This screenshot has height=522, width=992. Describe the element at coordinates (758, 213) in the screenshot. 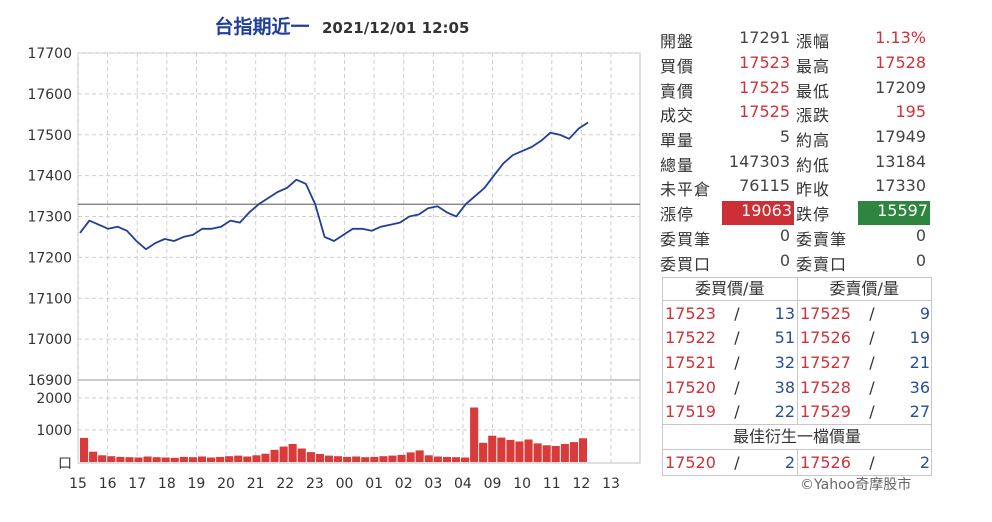

I see `stat-value: 19063` at that location.